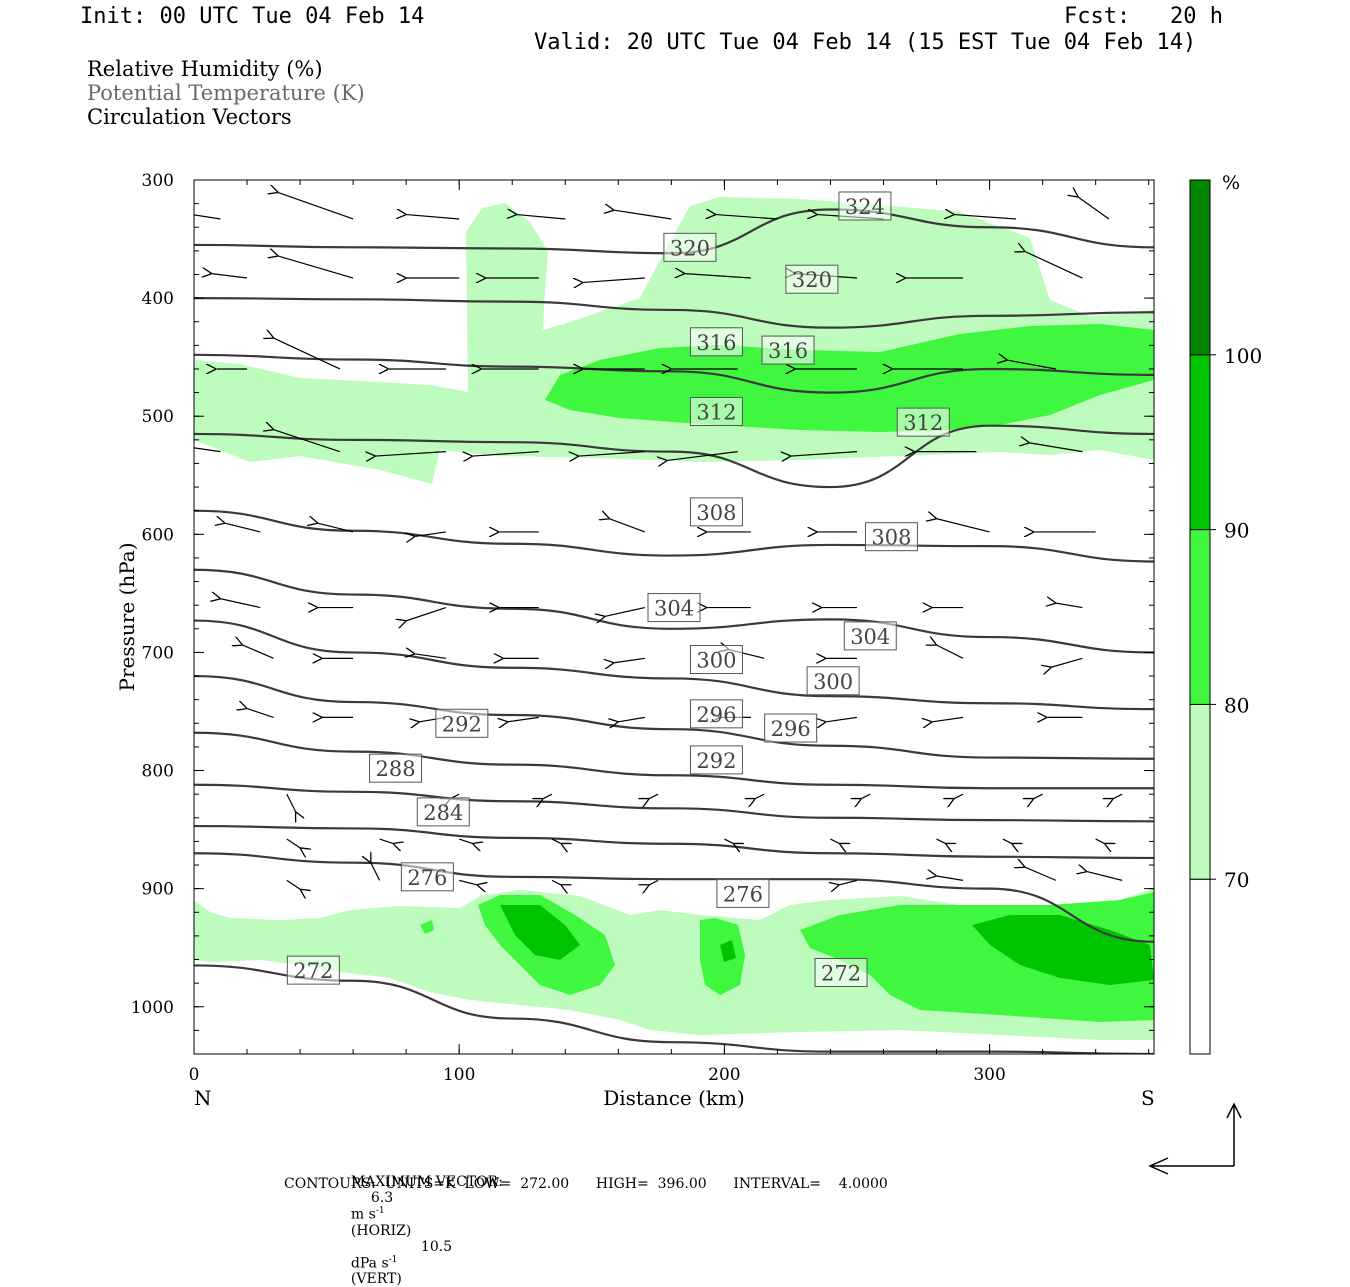 The height and width of the screenshot is (1287, 1350). Describe the element at coordinates (203, 1098) in the screenshot. I see `north-end-label: N` at that location.